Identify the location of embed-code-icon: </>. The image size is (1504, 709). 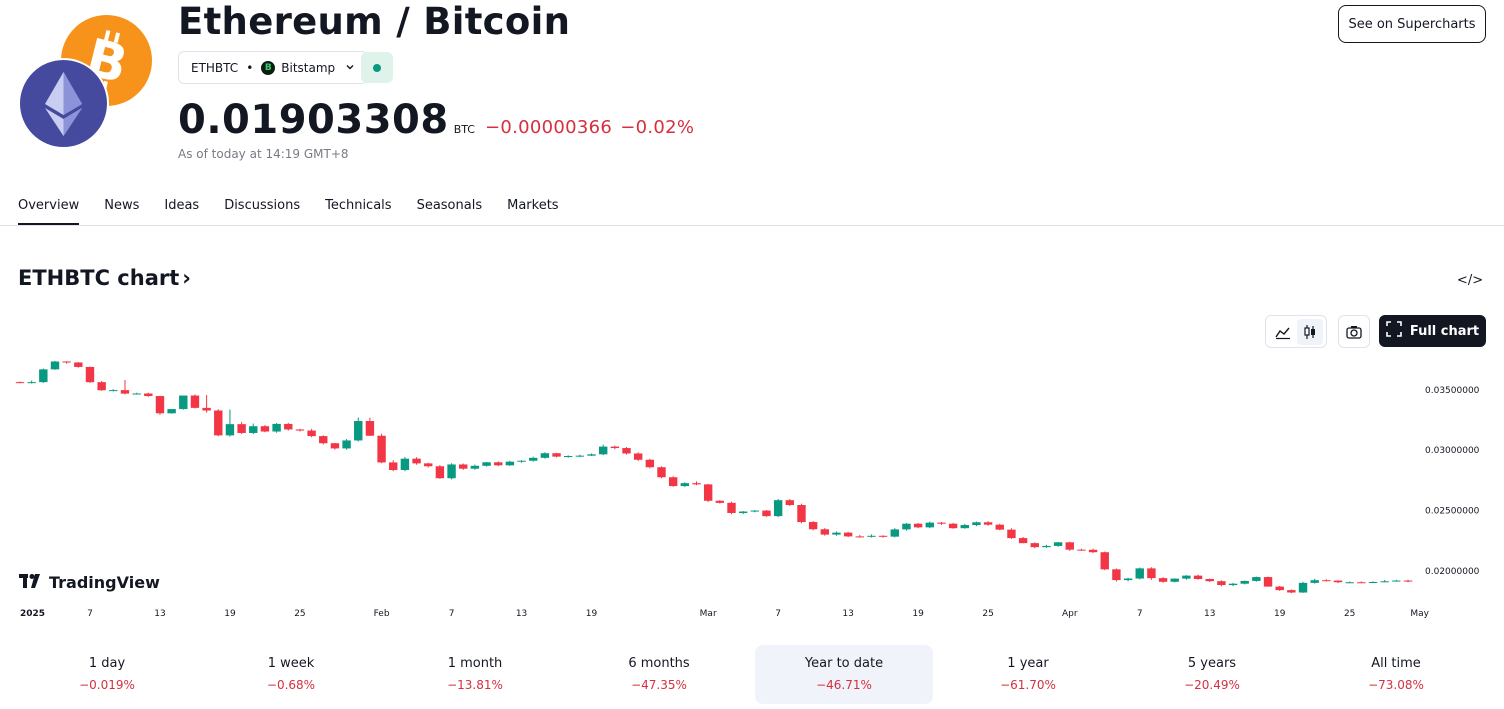
(1470, 280).